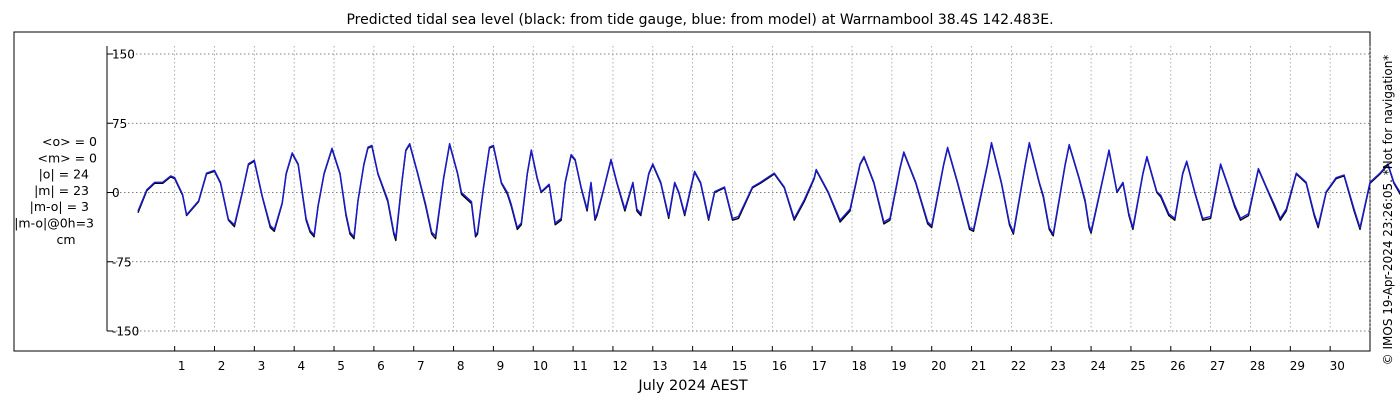  Describe the element at coordinates (119, 124) in the screenshot. I see `y-tick-label: 75` at that location.